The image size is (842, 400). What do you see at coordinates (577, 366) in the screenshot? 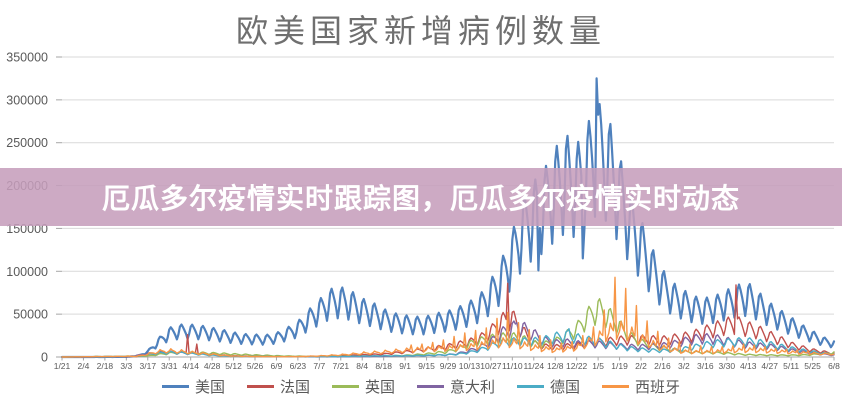
I see `x-axis-label: 12/22` at bounding box center [577, 366].